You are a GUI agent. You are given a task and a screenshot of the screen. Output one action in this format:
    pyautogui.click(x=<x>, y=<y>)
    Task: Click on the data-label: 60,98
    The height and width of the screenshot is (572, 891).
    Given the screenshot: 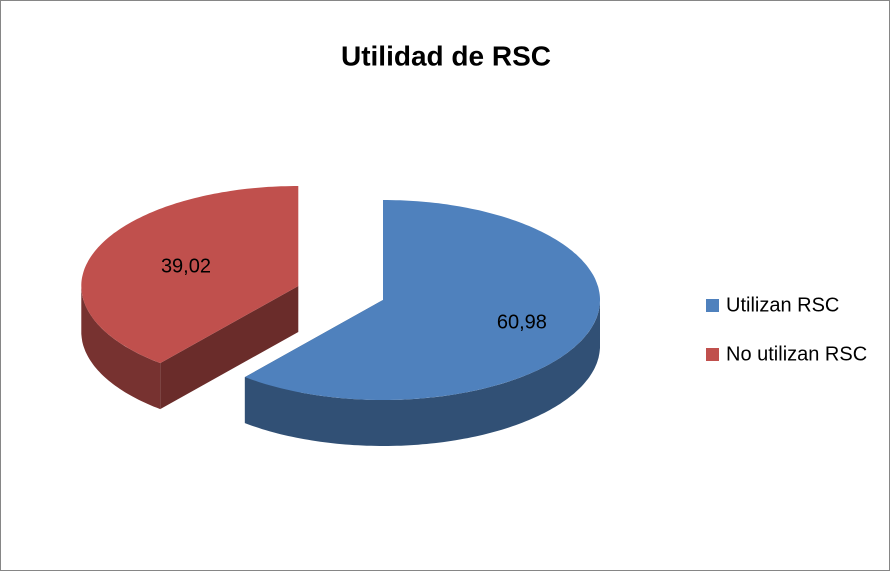 What is the action you would take?
    pyautogui.click(x=522, y=322)
    